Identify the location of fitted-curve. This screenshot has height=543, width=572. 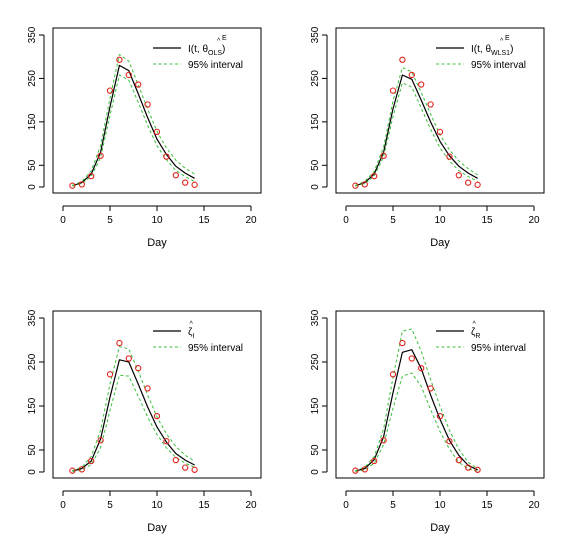
(133, 415).